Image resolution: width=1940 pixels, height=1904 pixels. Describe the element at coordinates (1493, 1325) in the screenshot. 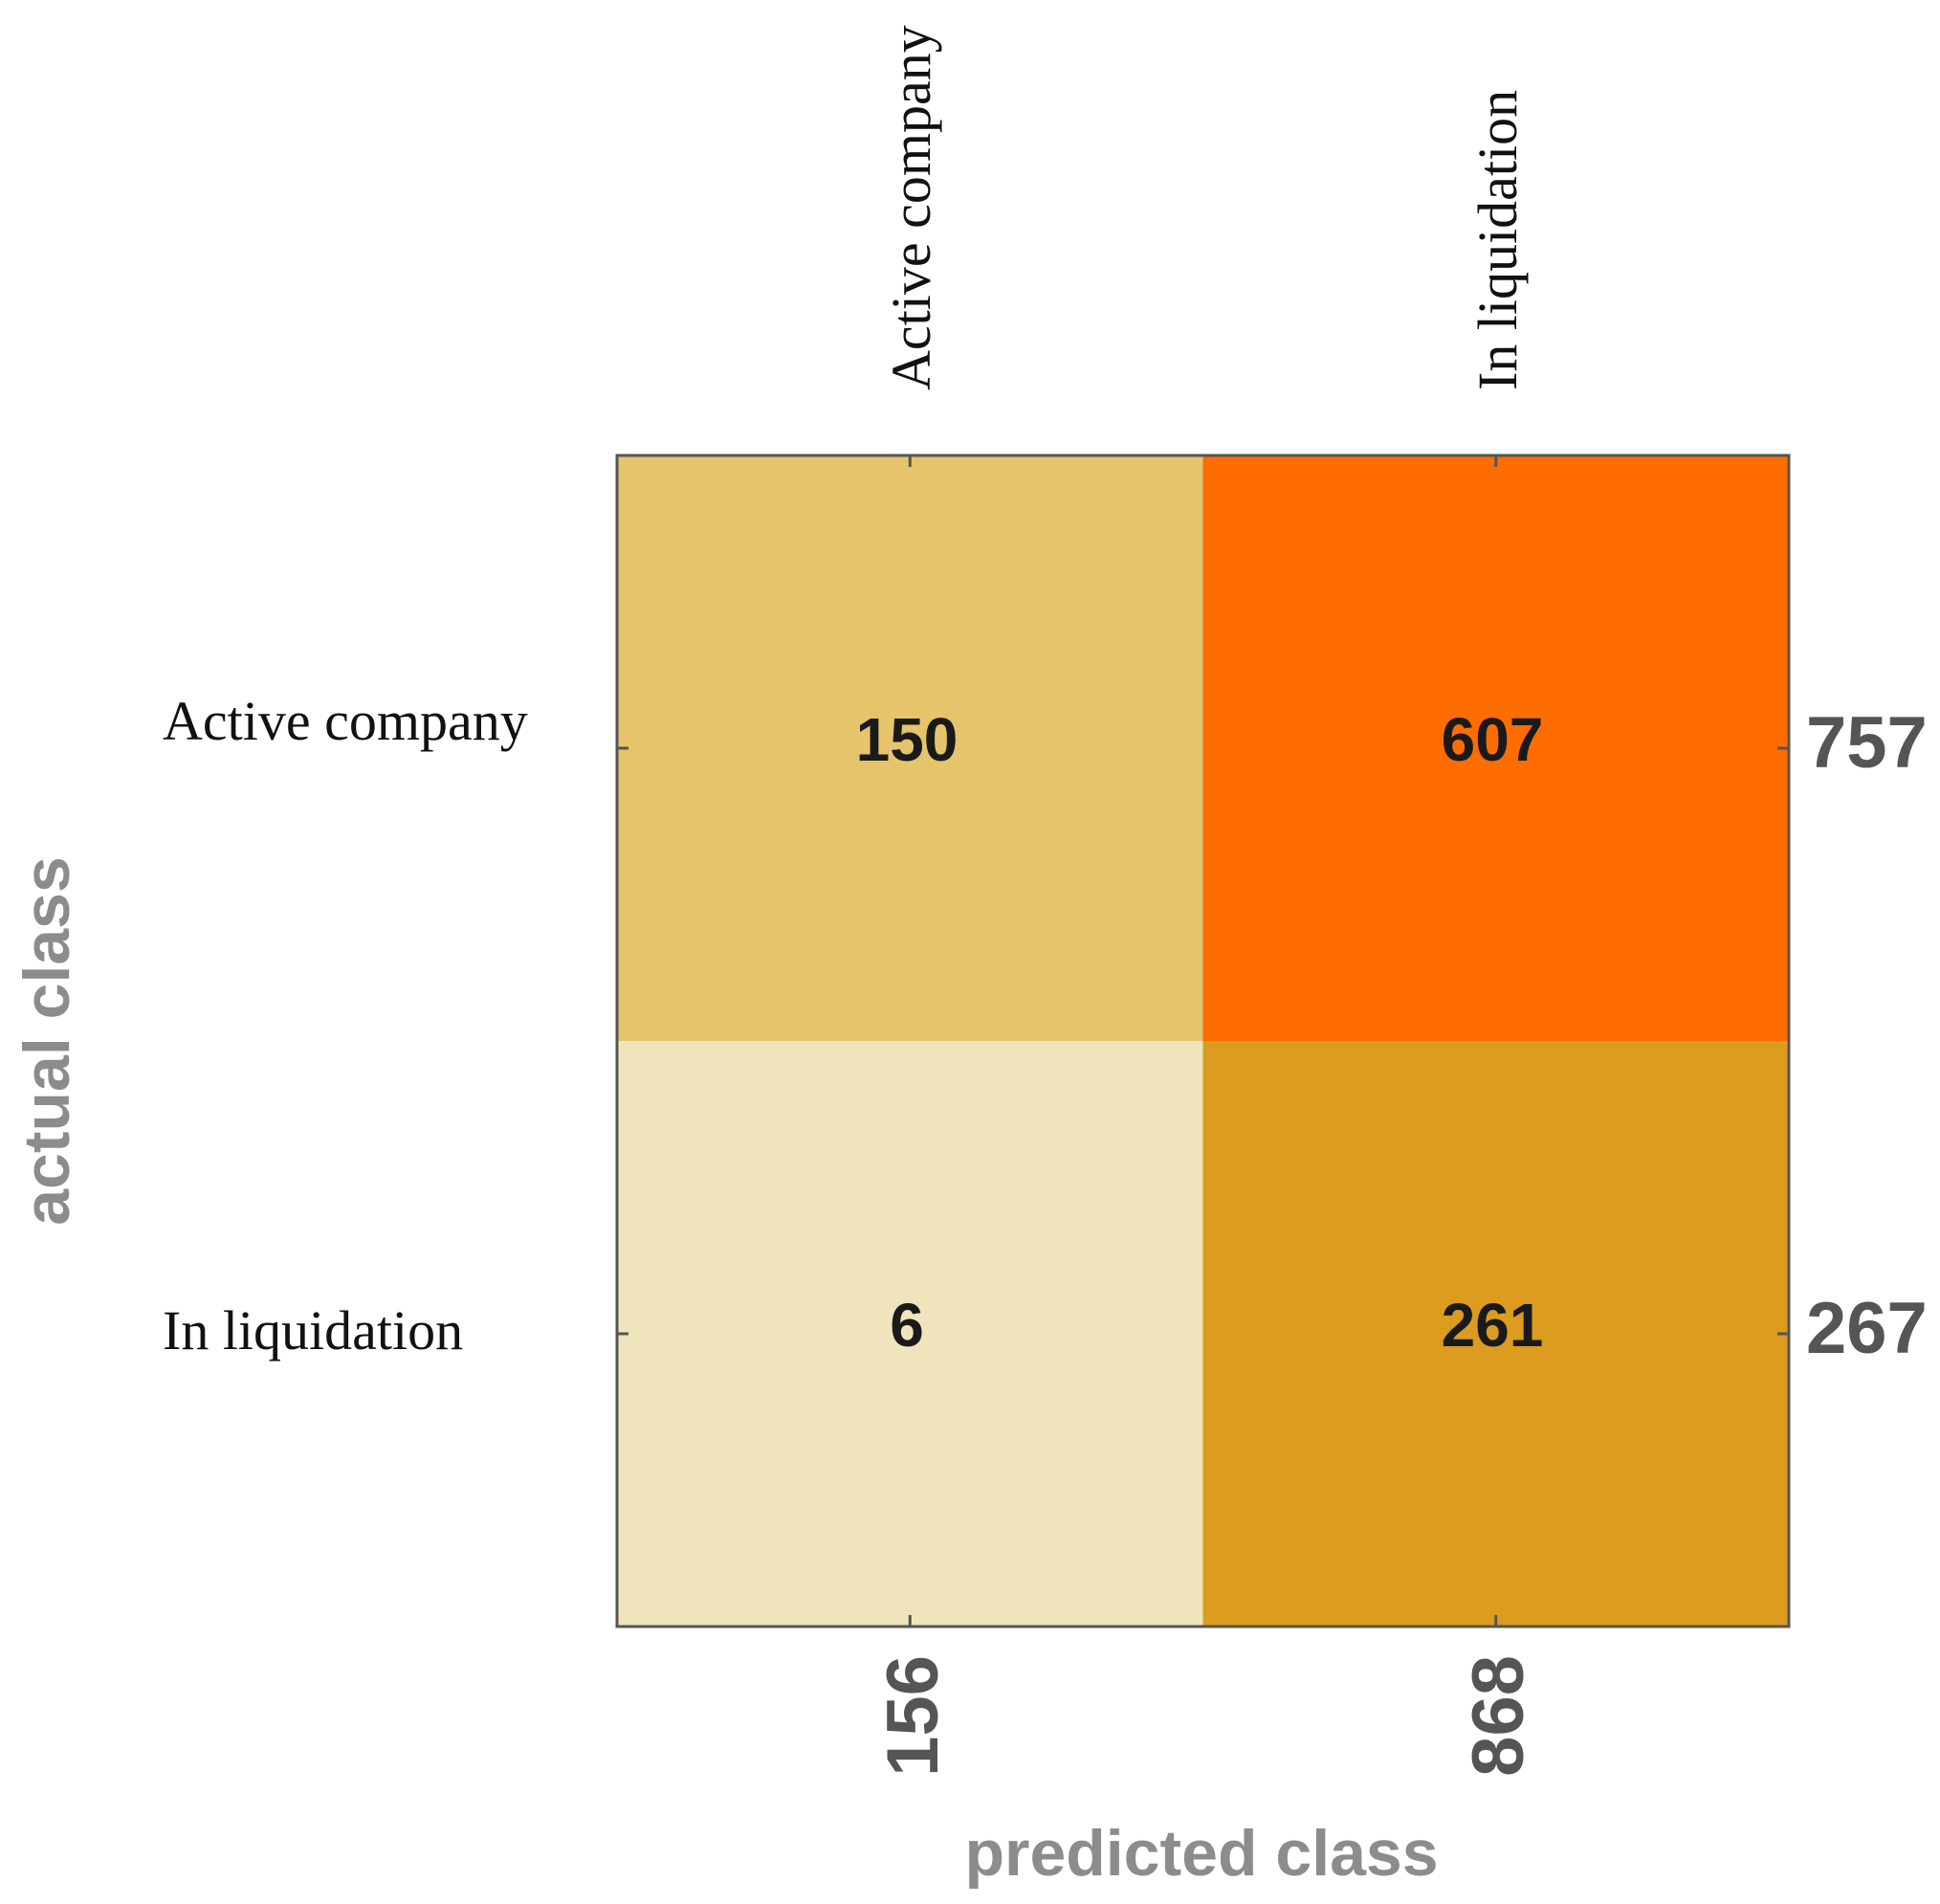

I see `cell-value-liquidation-liquidation: 261` at that location.